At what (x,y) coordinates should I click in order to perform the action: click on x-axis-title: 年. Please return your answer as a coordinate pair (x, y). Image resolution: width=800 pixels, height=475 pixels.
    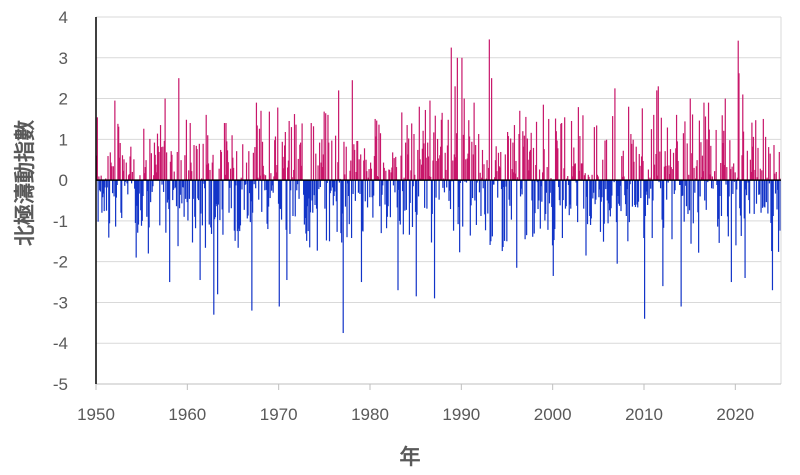
    Looking at the image, I should click on (410, 457).